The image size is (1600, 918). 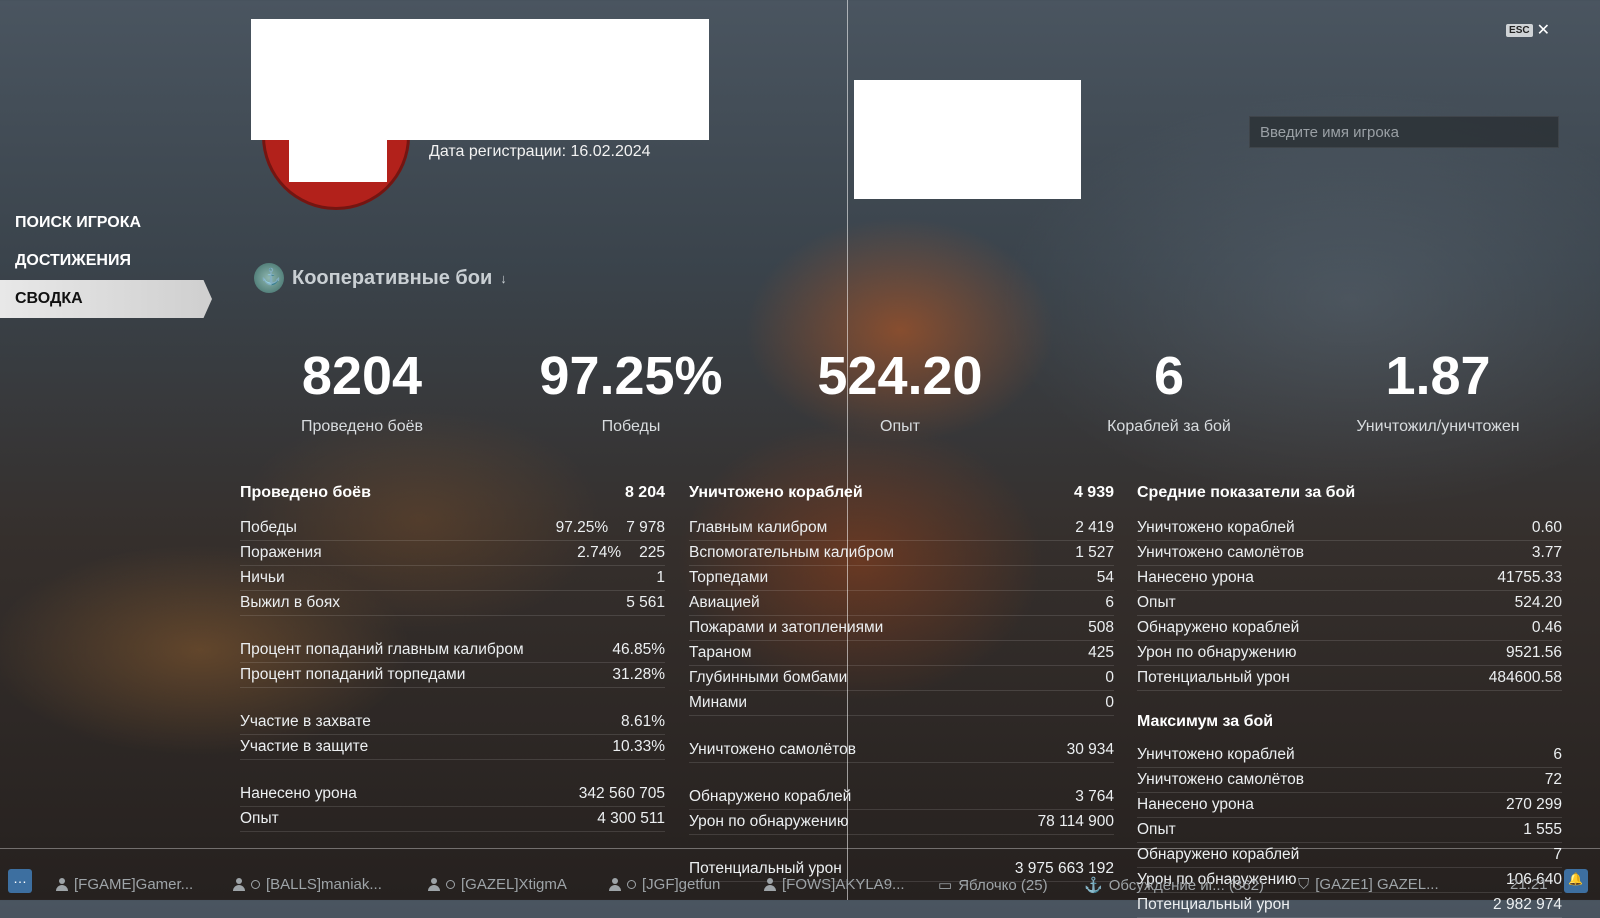 What do you see at coordinates (621, 793) in the screenshot?
I see `row-value: 342 560 705` at bounding box center [621, 793].